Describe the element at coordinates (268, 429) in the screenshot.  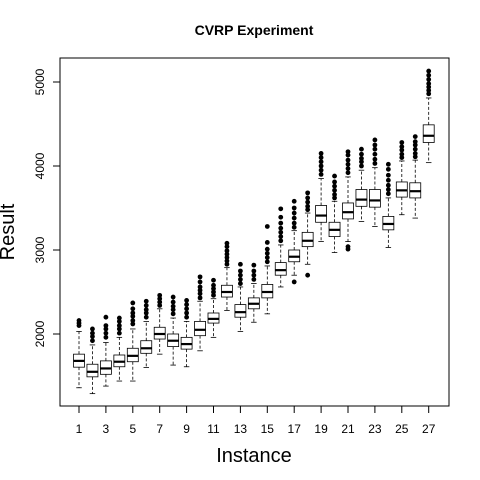
I see `x-tick-label: 15` at that location.